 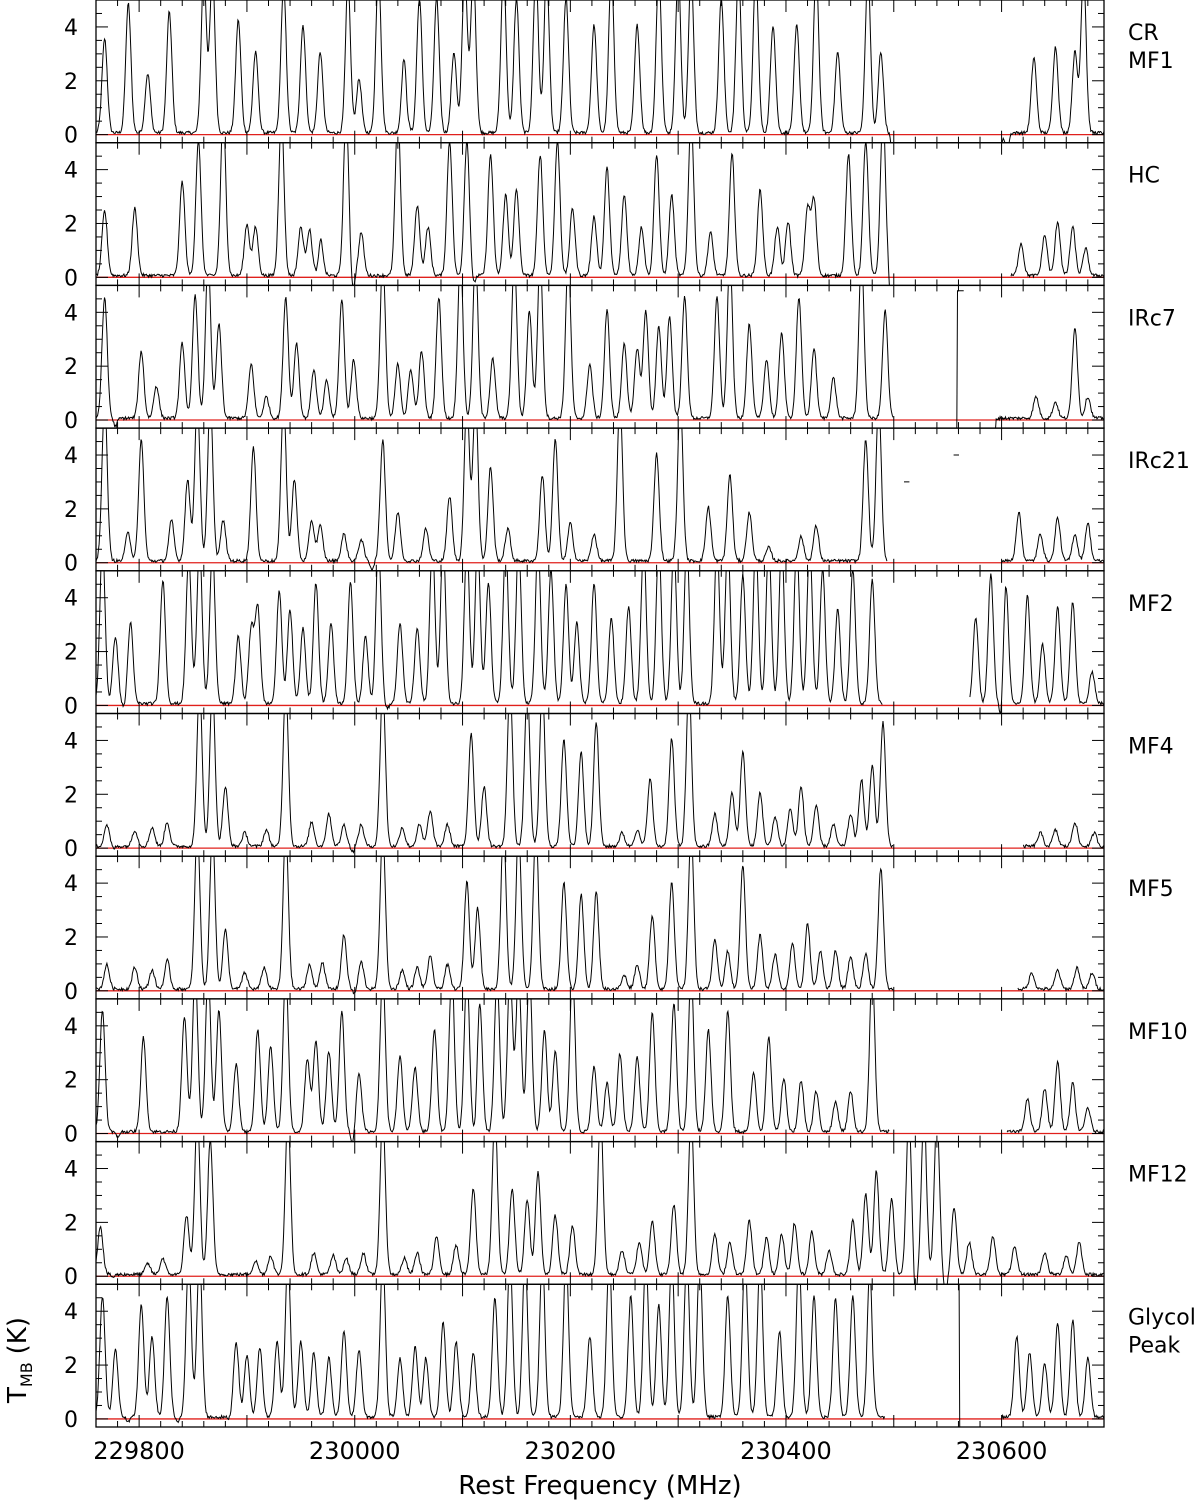 I want to click on panel-label: IRc7, so click(x=1152, y=318).